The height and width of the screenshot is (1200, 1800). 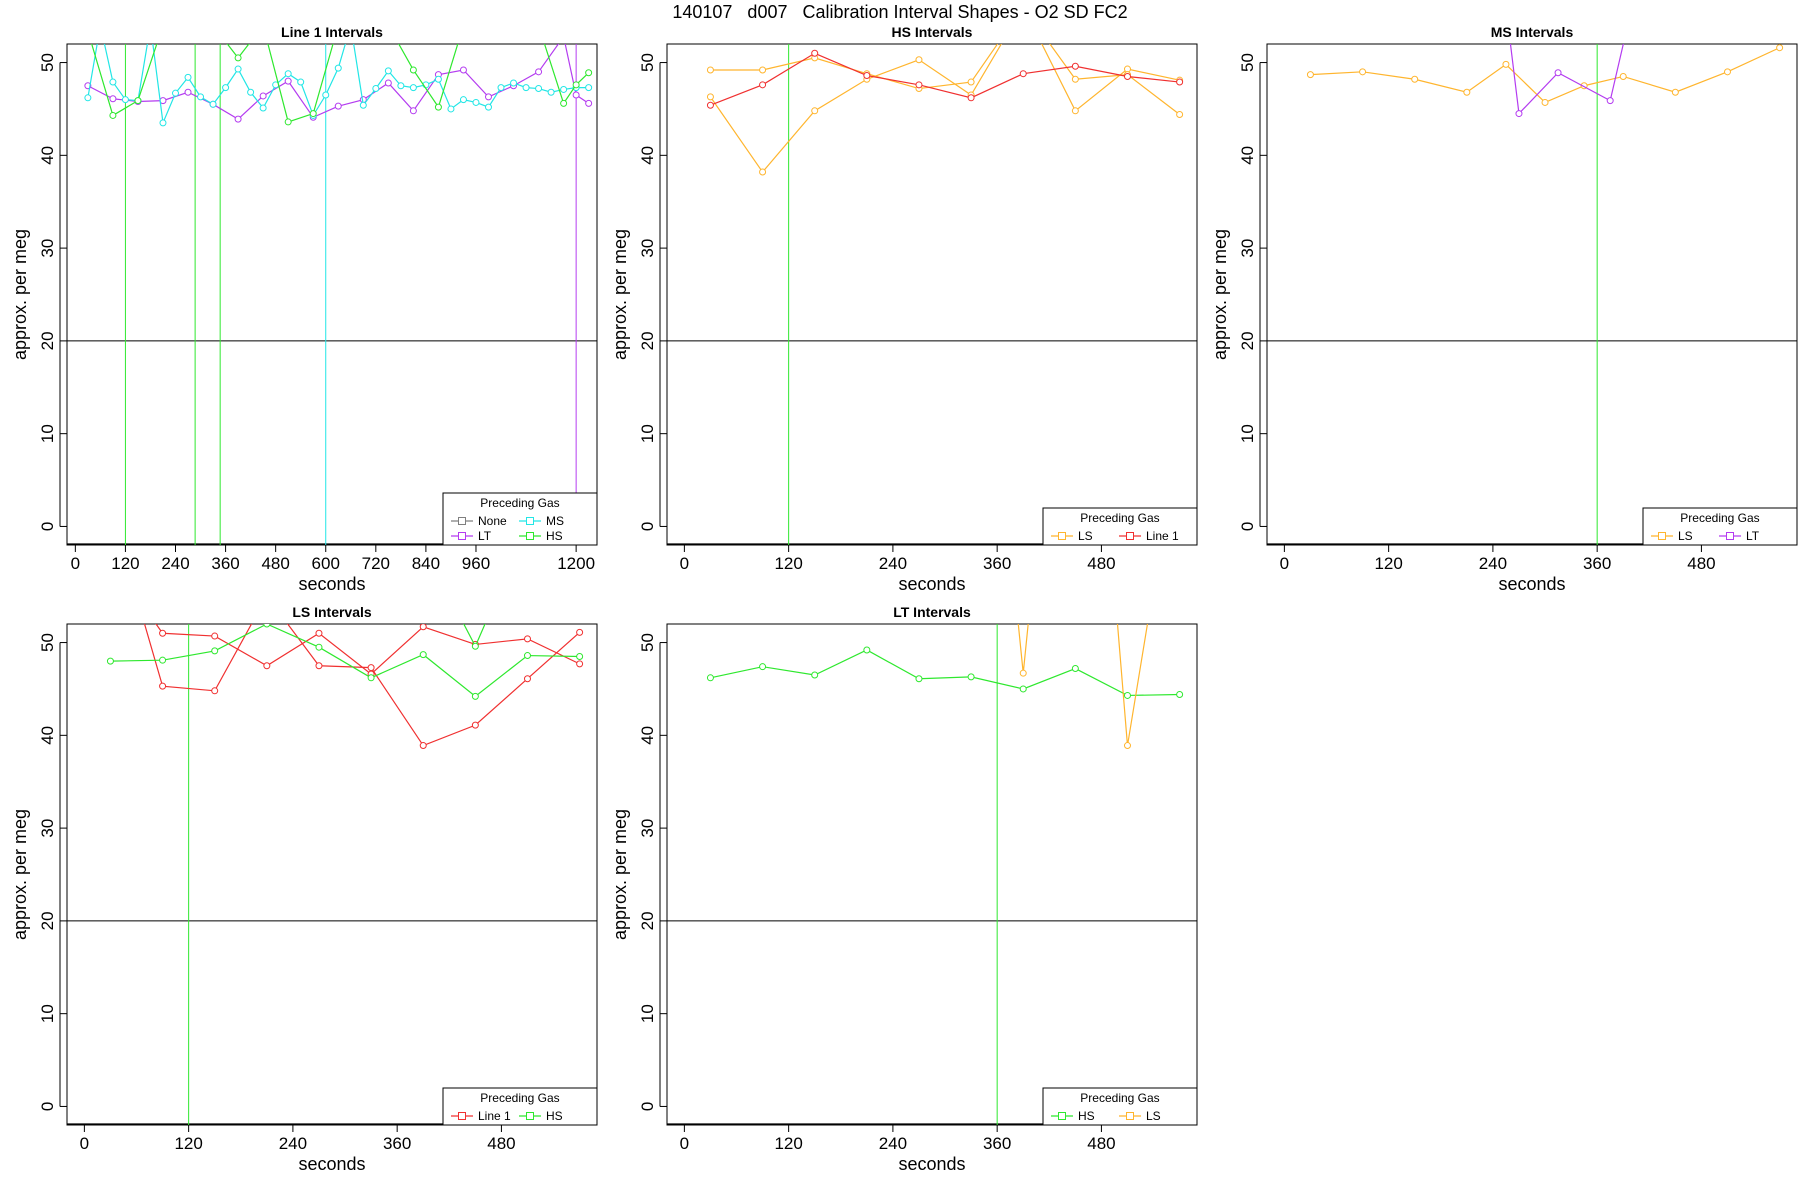 I want to click on legend-box, so click(x=520, y=1106).